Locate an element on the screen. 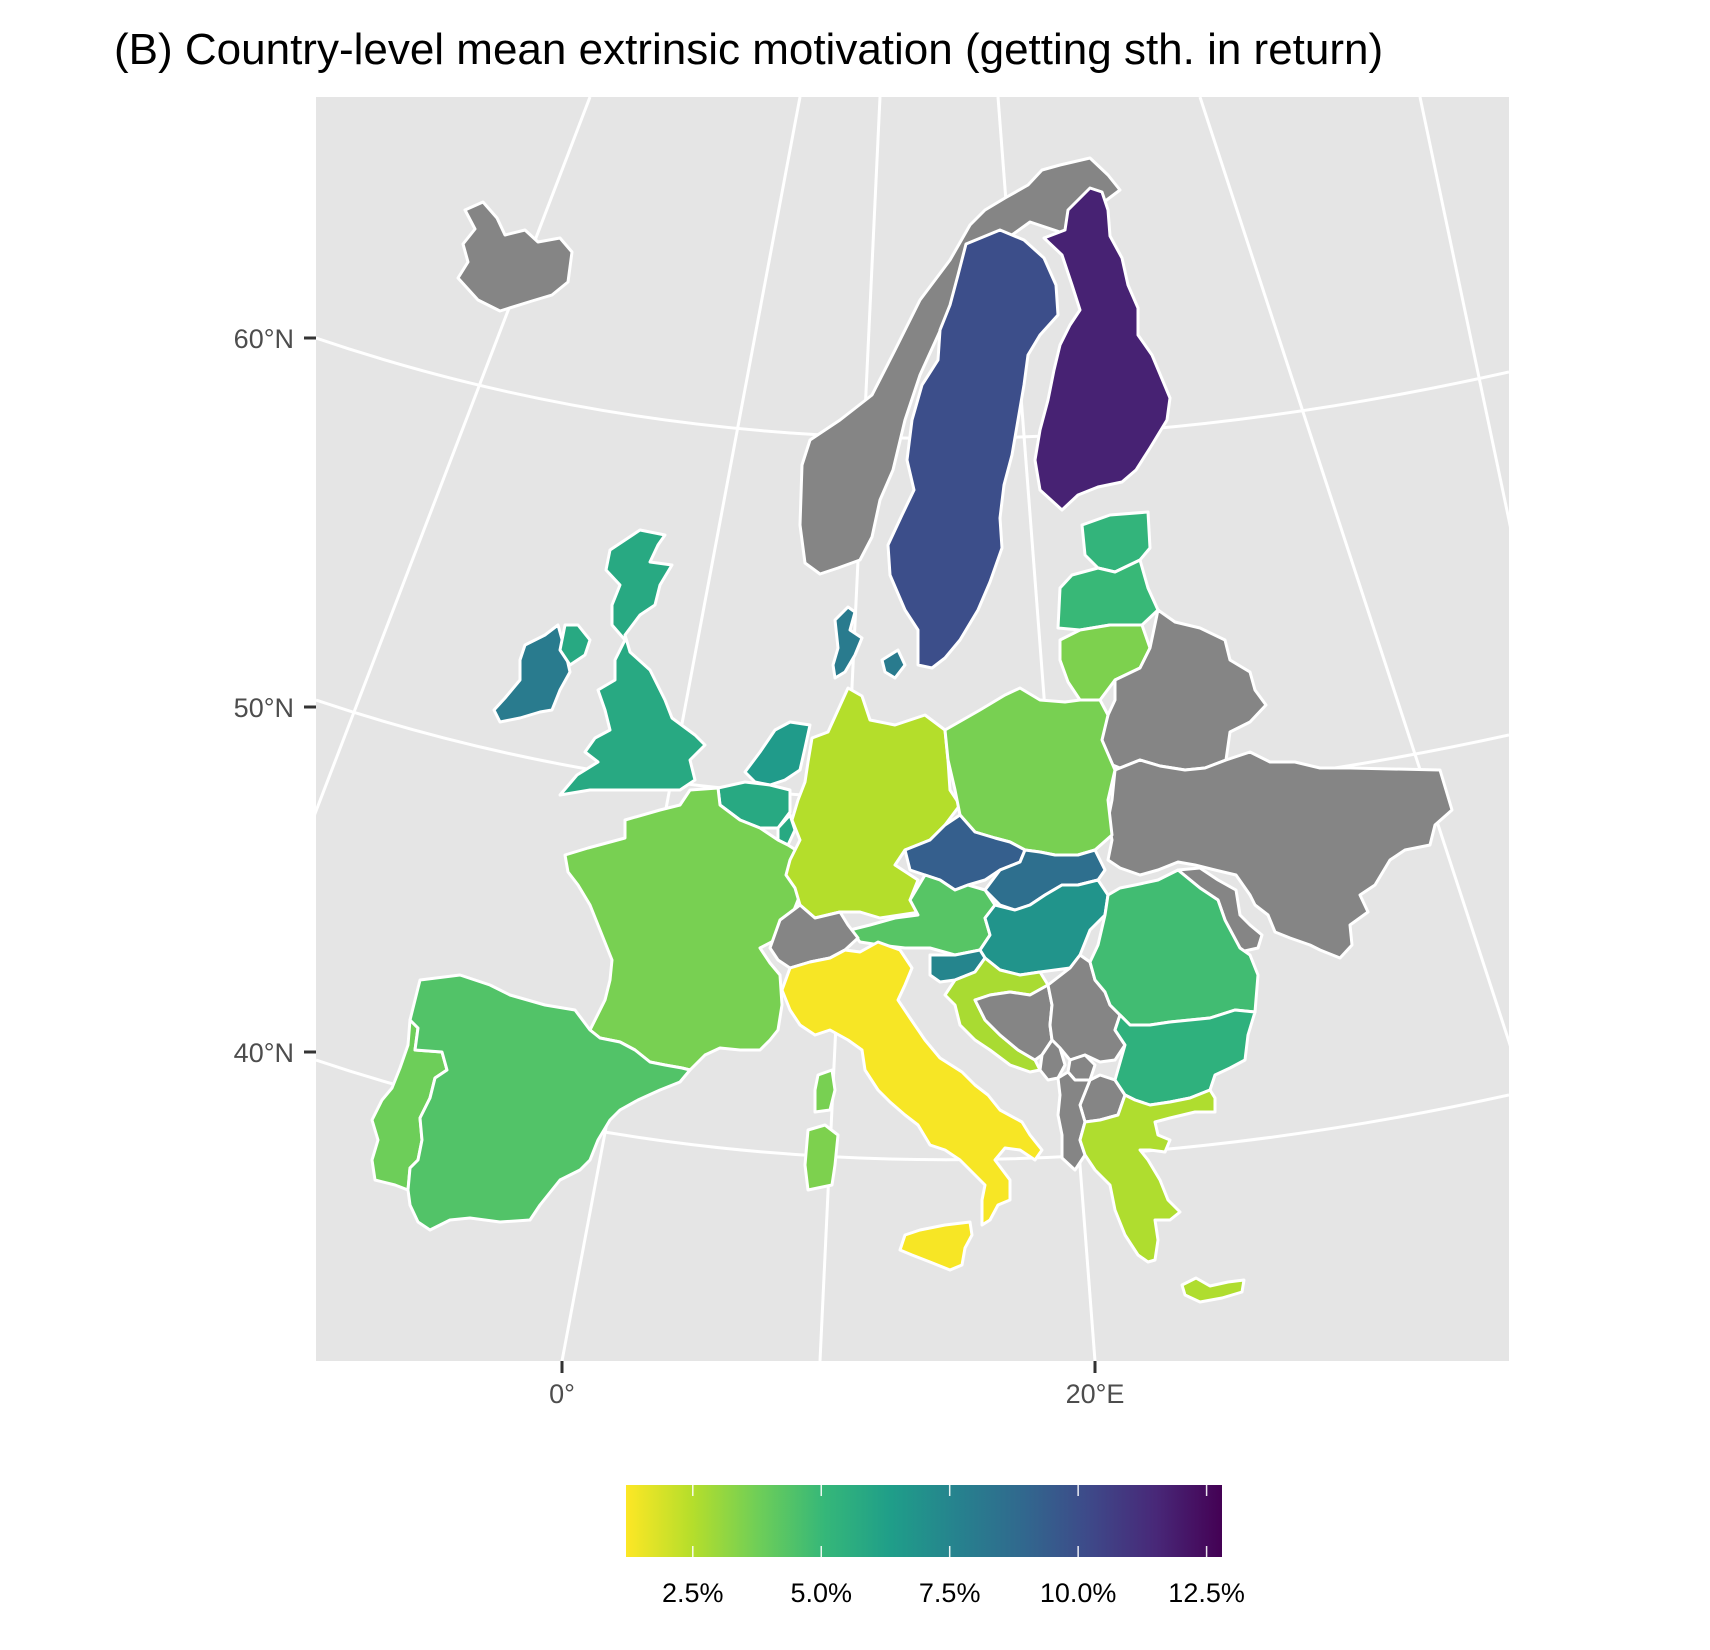 This screenshot has width=1710, height=1650. legend-labels: 2.5% 5.0% 7.5% 10.0% 12.5% is located at coordinates (953, 1593).